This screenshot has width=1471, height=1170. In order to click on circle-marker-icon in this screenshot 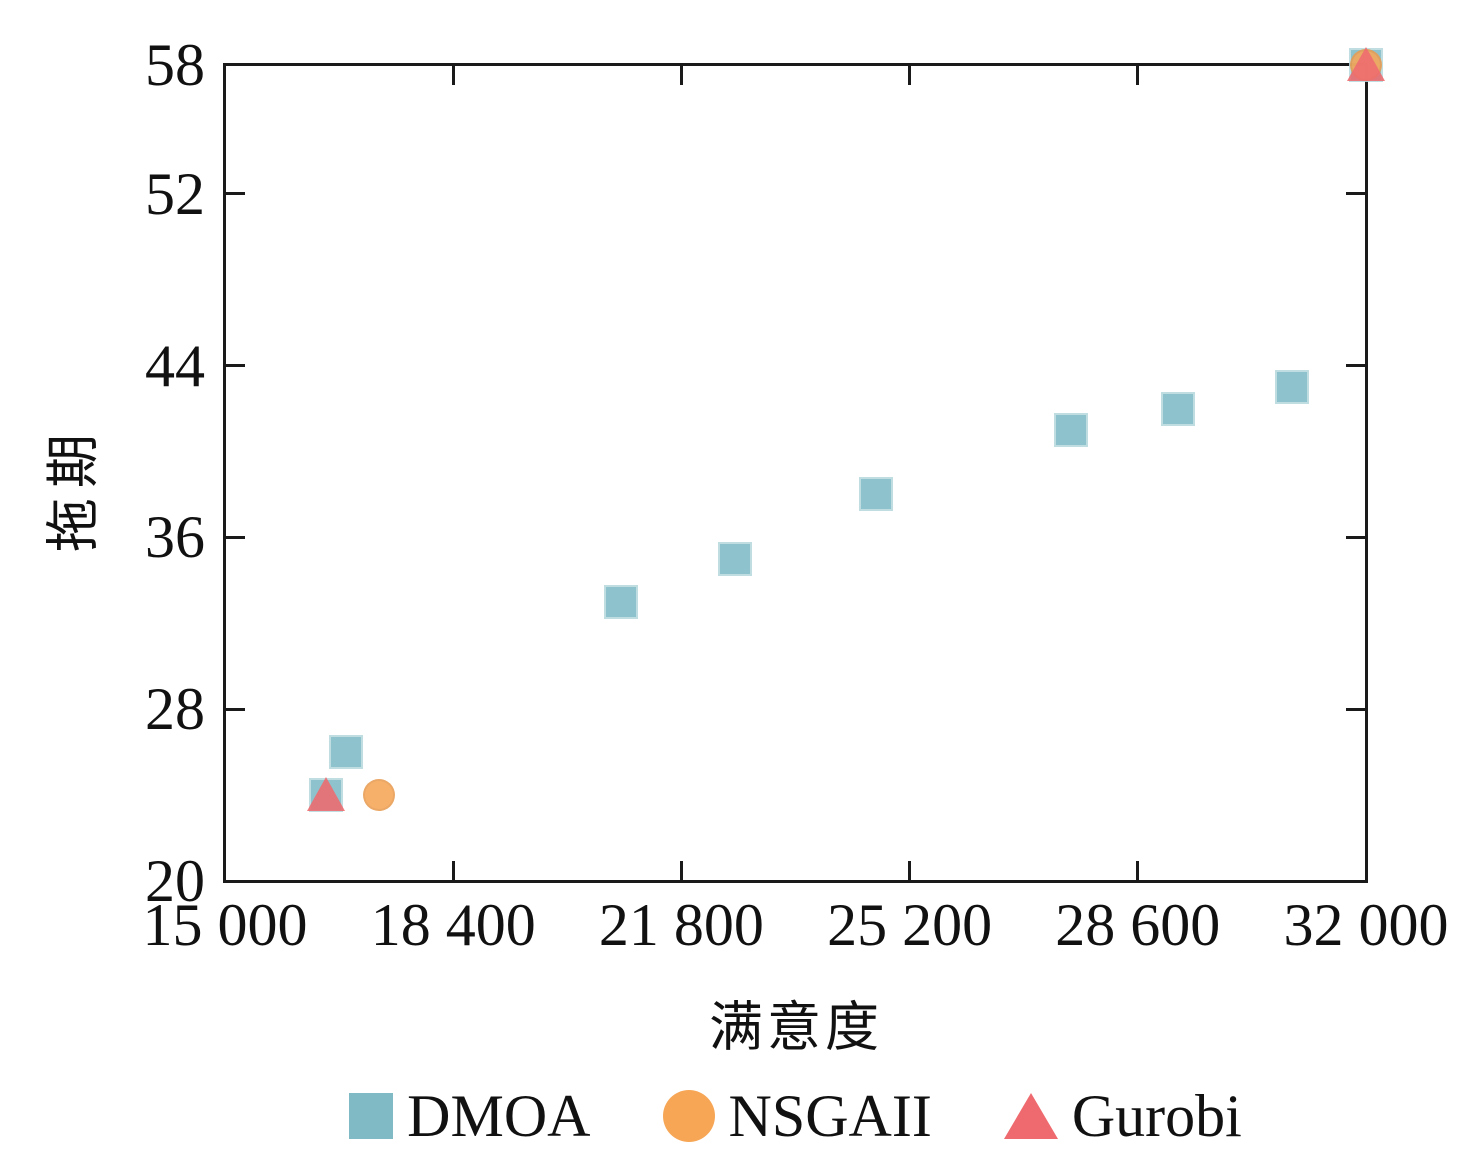, I will do `click(688, 1116)`.